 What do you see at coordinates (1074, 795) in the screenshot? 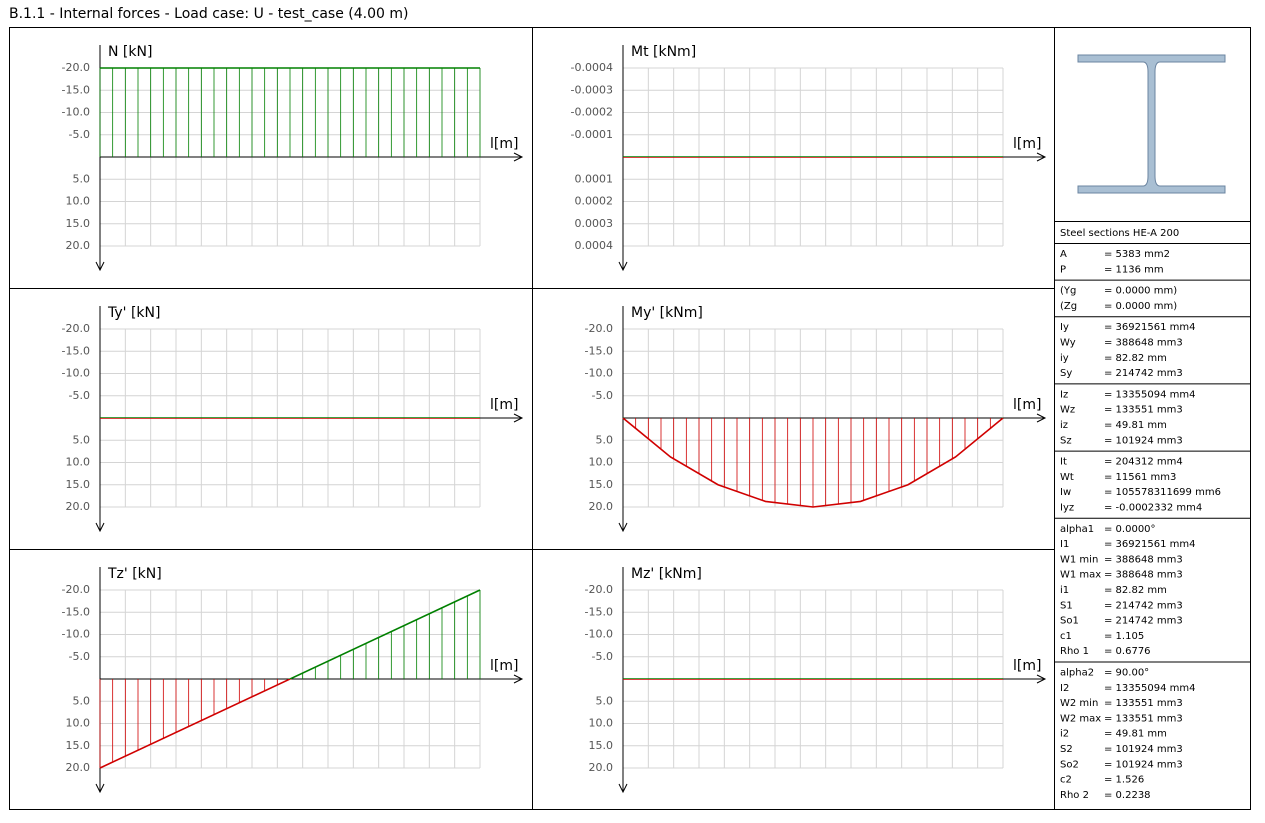
I see `prop-name: Rho 2` at bounding box center [1074, 795].